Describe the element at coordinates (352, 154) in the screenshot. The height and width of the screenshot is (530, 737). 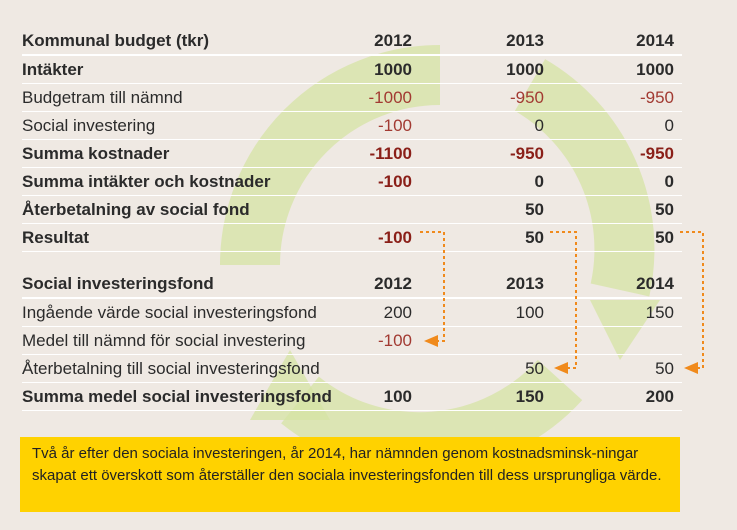
I see `table-row: Summa kostnader -1100 -950 -950` at that location.